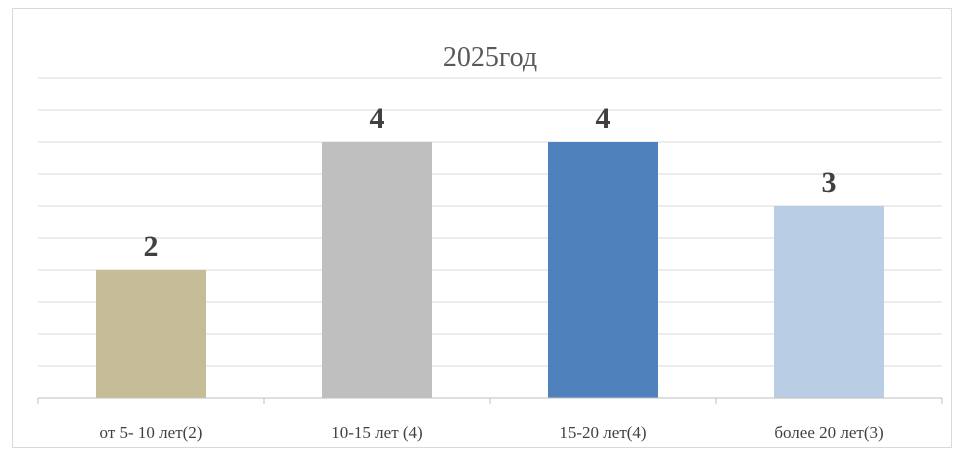 The width and height of the screenshot is (962, 450). I want to click on data-label-3: 4, so click(603, 118).